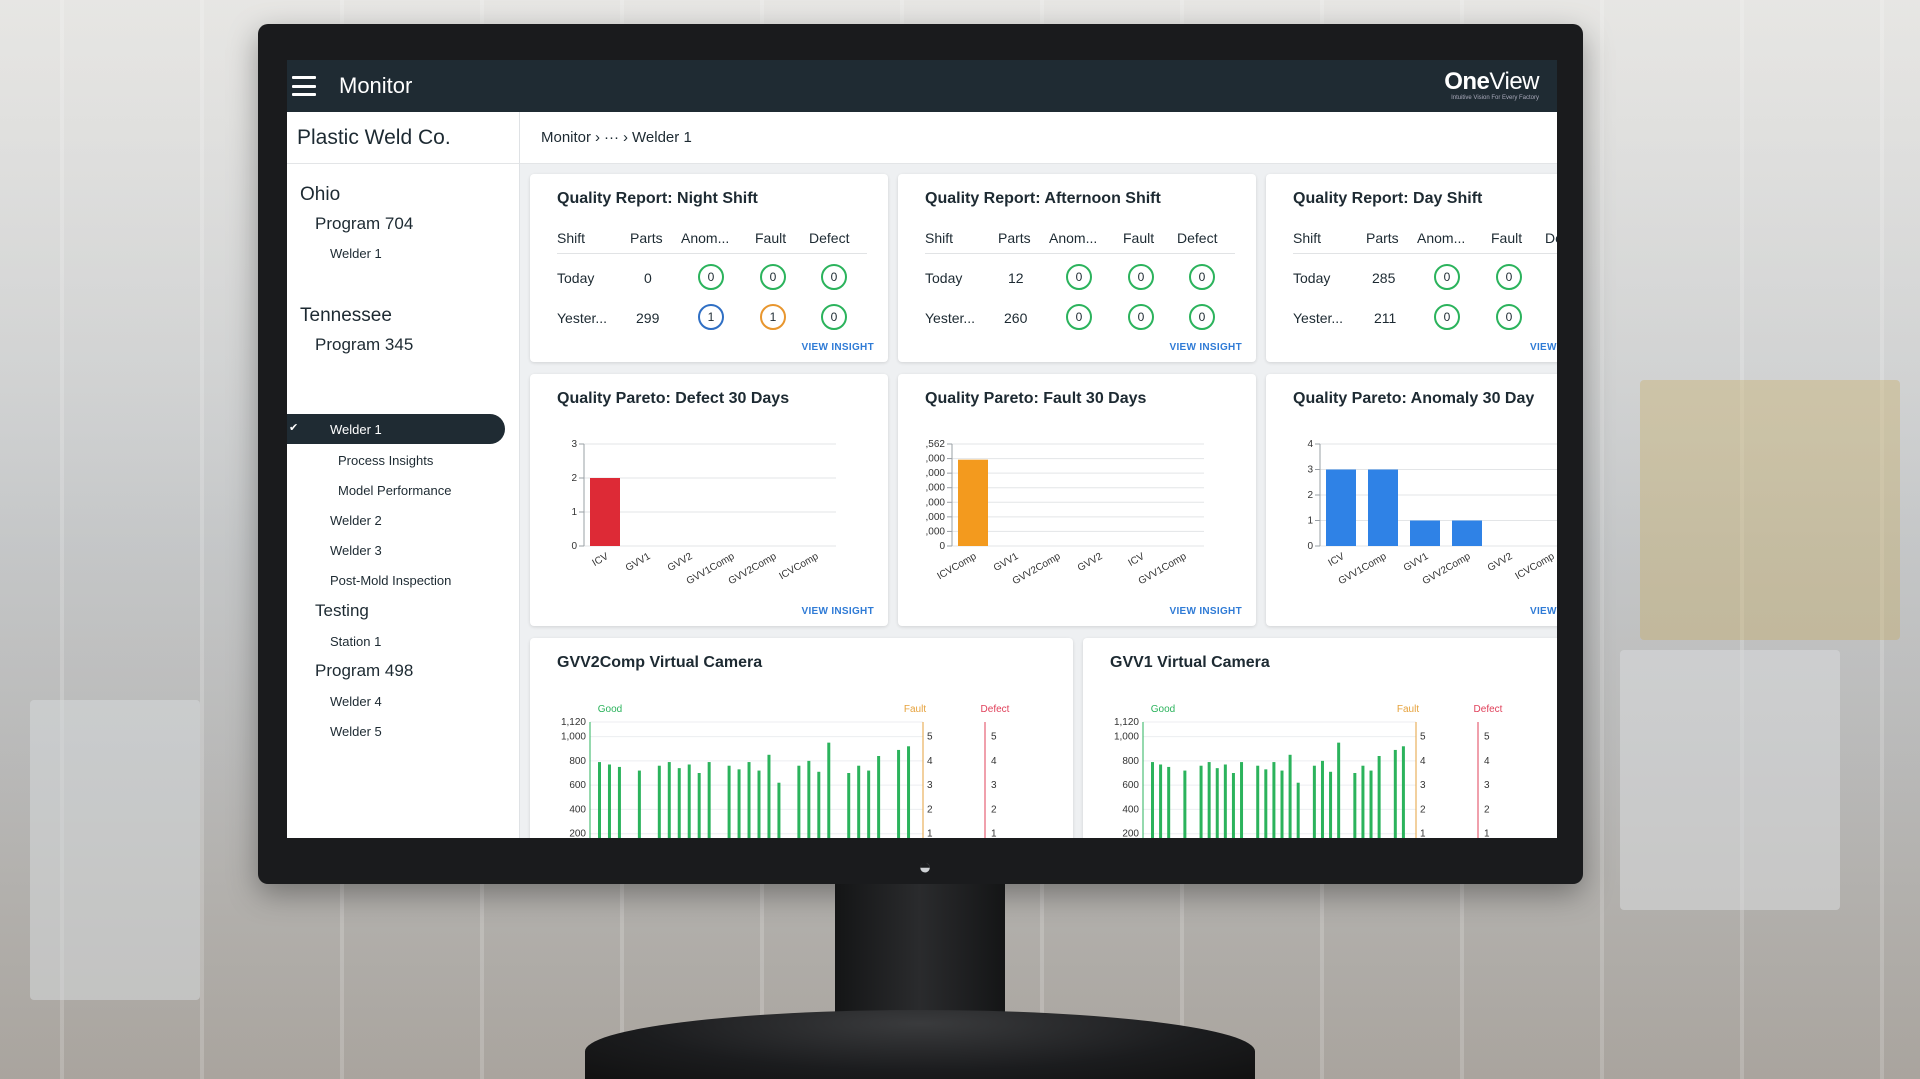  I want to click on legend-label: Good, so click(1163, 709).